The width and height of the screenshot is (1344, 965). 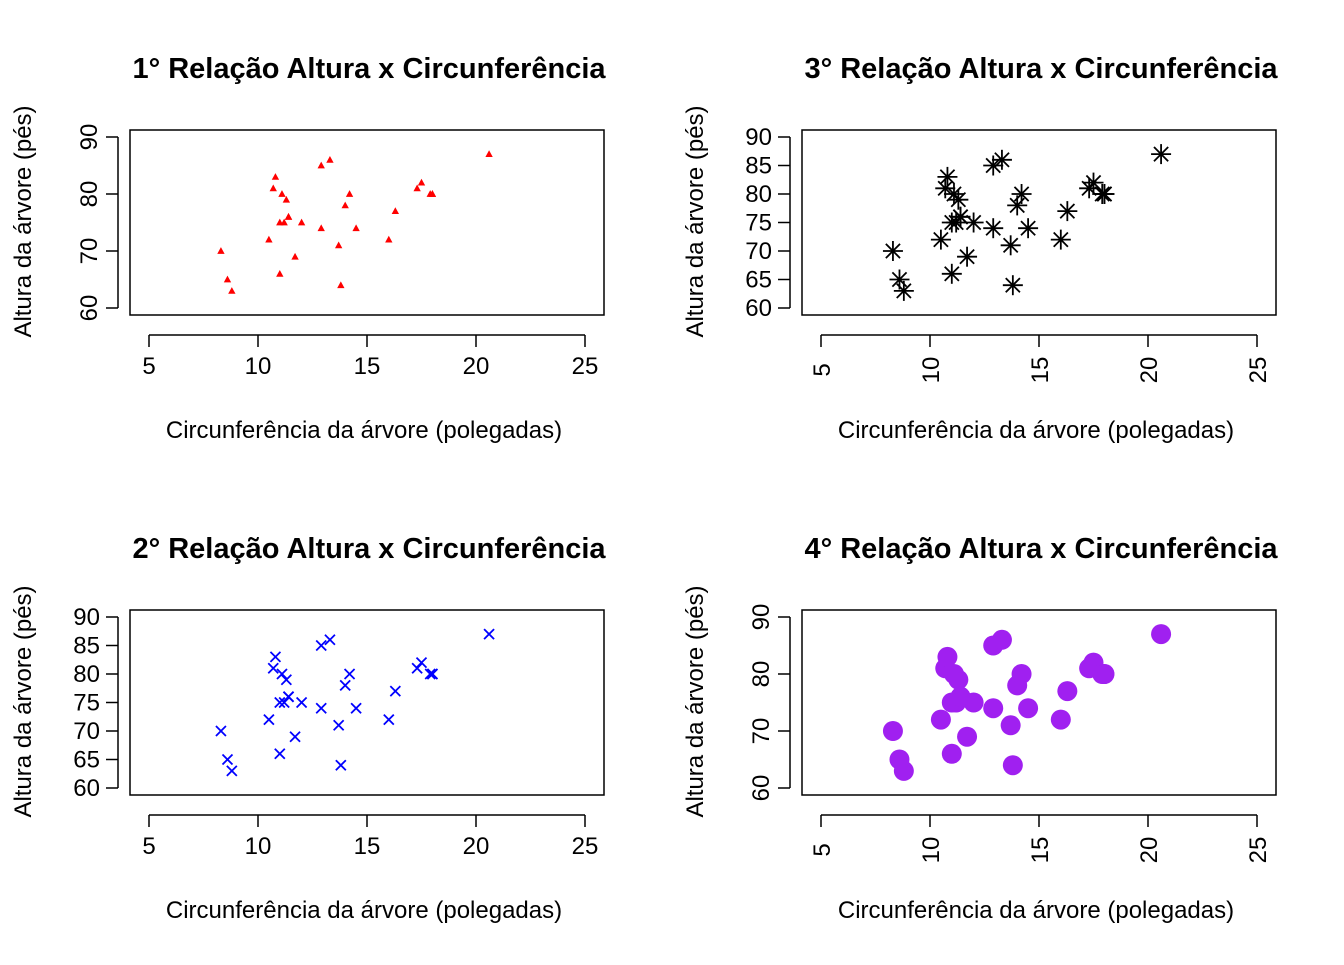 I want to click on y-tick-label: 85, so click(x=758, y=166).